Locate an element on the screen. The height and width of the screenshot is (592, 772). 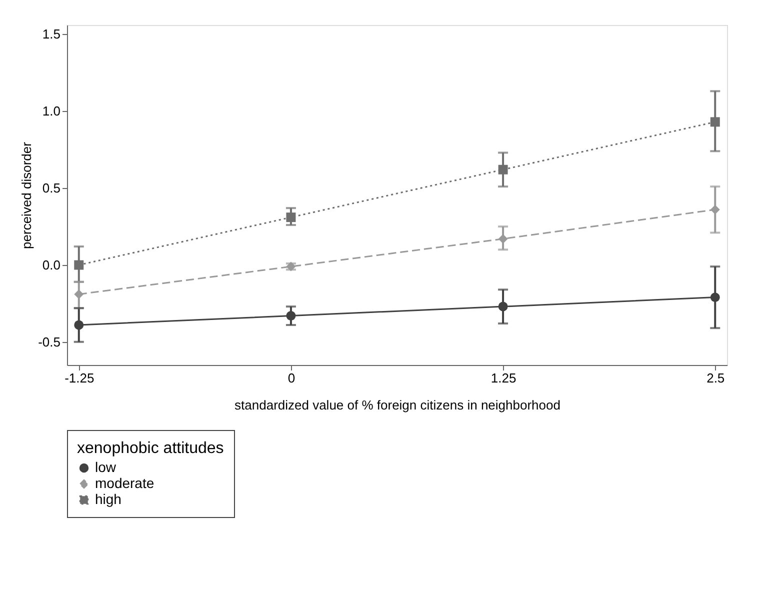
y-tick-label: 0.0 is located at coordinates (51, 265).